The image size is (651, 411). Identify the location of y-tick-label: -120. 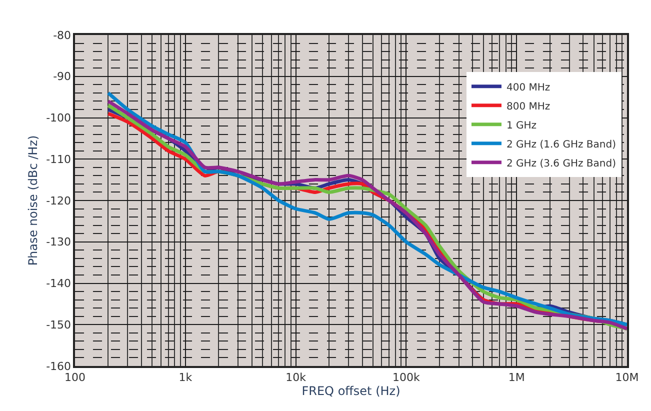
(59, 201).